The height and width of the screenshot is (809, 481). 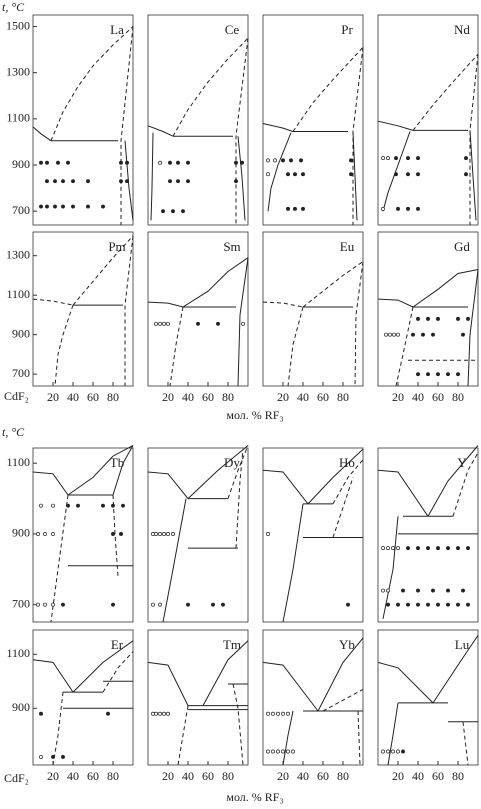 I want to click on panel-title: Yb, so click(x=347, y=644).